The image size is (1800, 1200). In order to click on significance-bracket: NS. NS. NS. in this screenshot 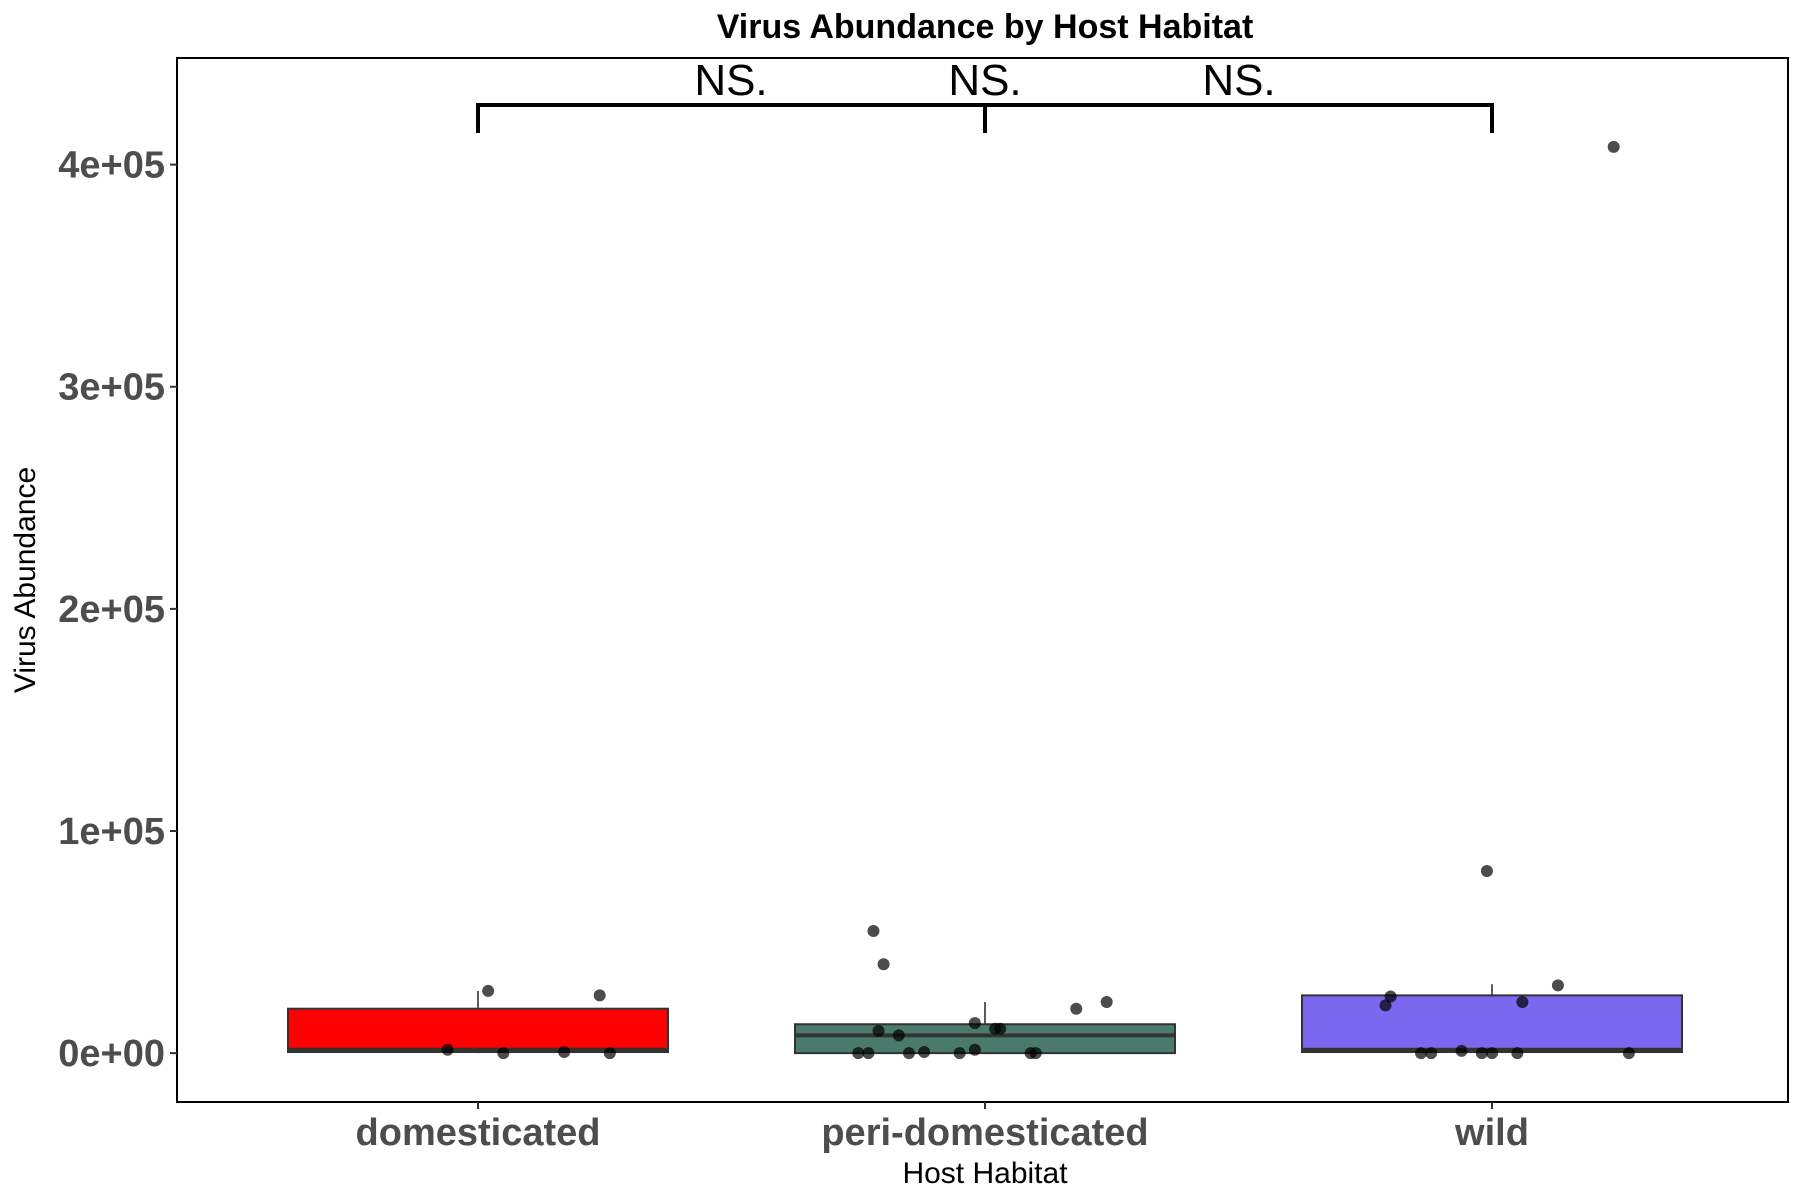, I will do `click(985, 94)`.